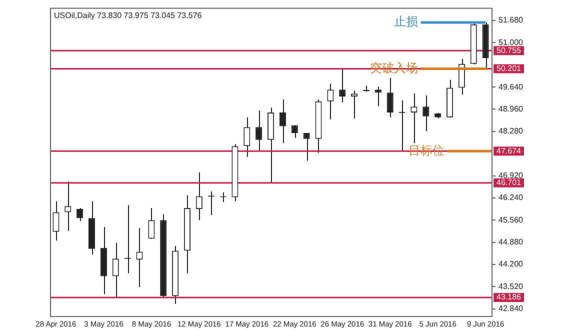 The width and height of the screenshot is (566, 330). Describe the element at coordinates (509, 297) in the screenshot. I see `ref-line-label: 43.186` at that location.